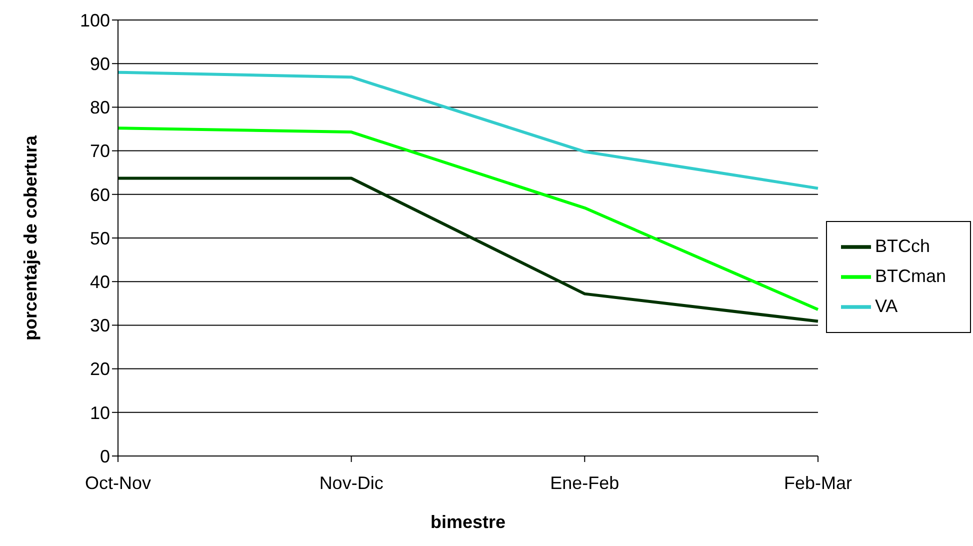 This screenshot has width=973, height=546. I want to click on legend-label: VA, so click(886, 306).